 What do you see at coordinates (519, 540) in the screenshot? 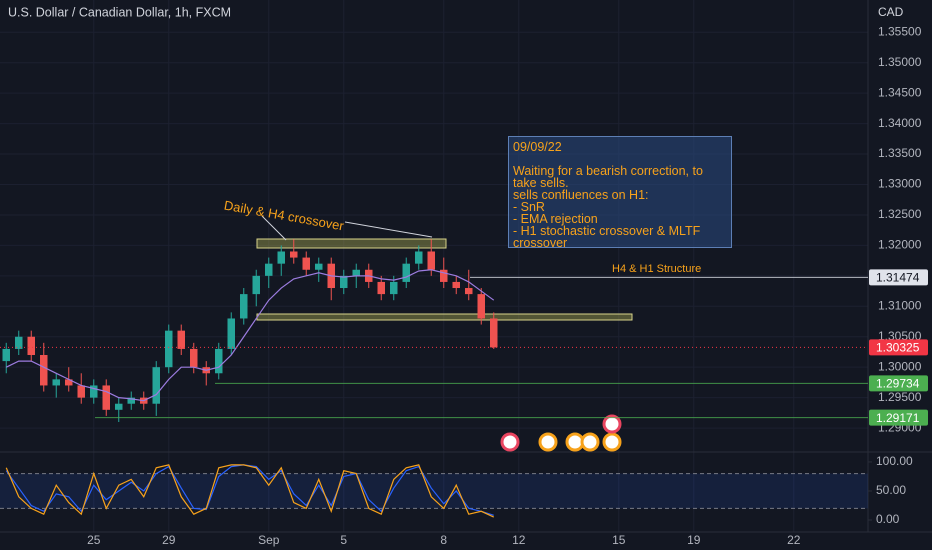
I see `x-tick-label: 12` at bounding box center [519, 540].